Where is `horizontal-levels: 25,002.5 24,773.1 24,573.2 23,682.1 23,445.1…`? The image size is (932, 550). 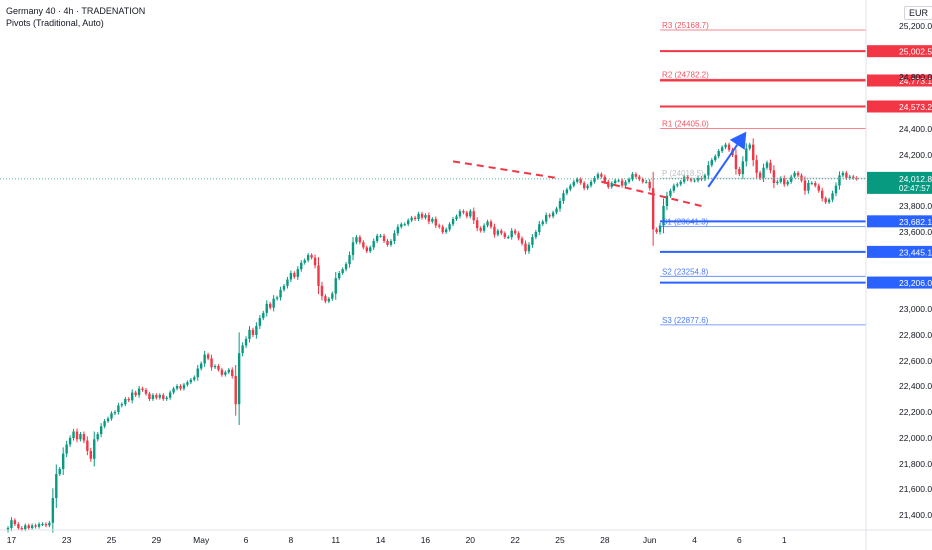 horizontal-levels: 25,002.5 24,773.1 24,573.2 23,682.1 23,445.1… is located at coordinates (796, 167).